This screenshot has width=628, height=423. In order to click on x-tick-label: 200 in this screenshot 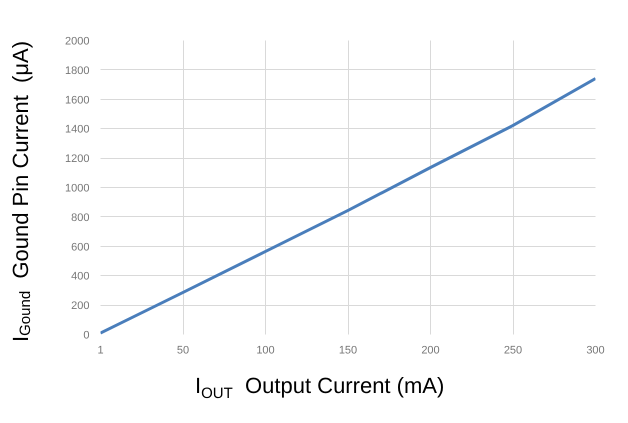, I will do `click(430, 350)`.